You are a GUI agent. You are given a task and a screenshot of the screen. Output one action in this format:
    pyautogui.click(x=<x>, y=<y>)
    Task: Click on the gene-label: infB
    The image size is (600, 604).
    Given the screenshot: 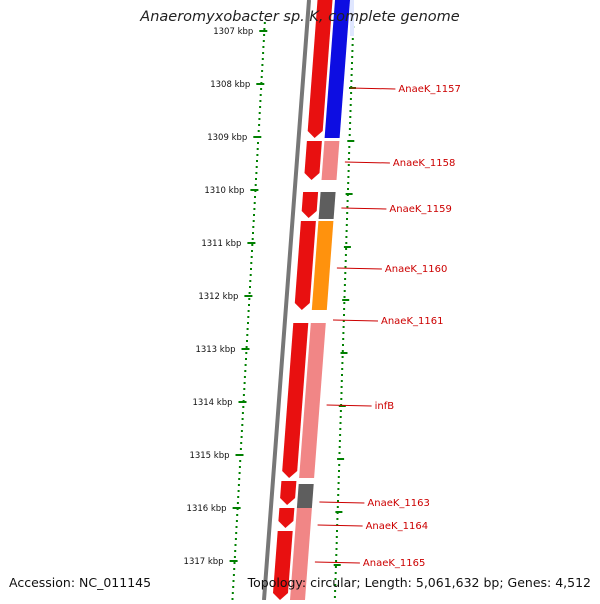 What is the action you would take?
    pyautogui.click(x=385, y=406)
    